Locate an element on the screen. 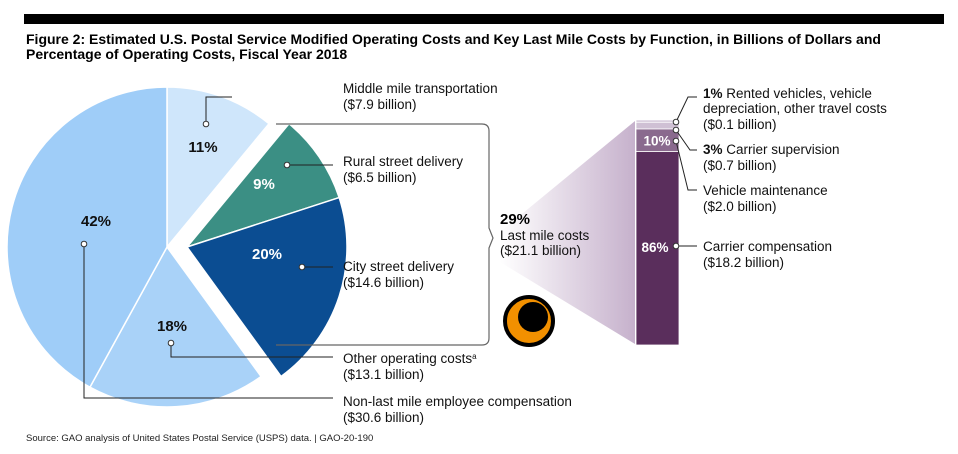  pie-percent-rural: 9% is located at coordinates (264, 184).